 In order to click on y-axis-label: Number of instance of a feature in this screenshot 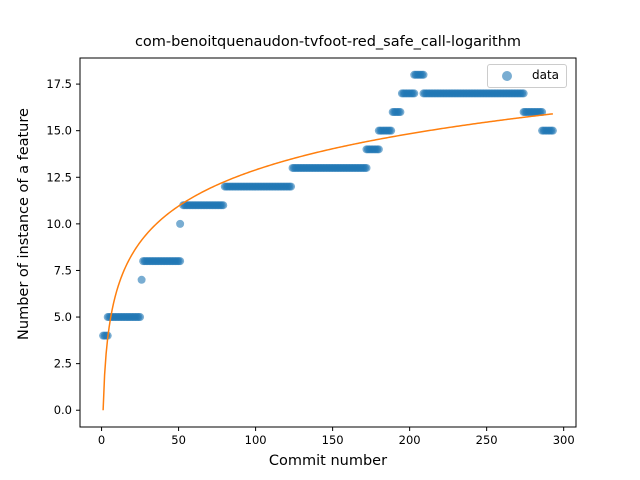, I will do `click(24, 224)`.